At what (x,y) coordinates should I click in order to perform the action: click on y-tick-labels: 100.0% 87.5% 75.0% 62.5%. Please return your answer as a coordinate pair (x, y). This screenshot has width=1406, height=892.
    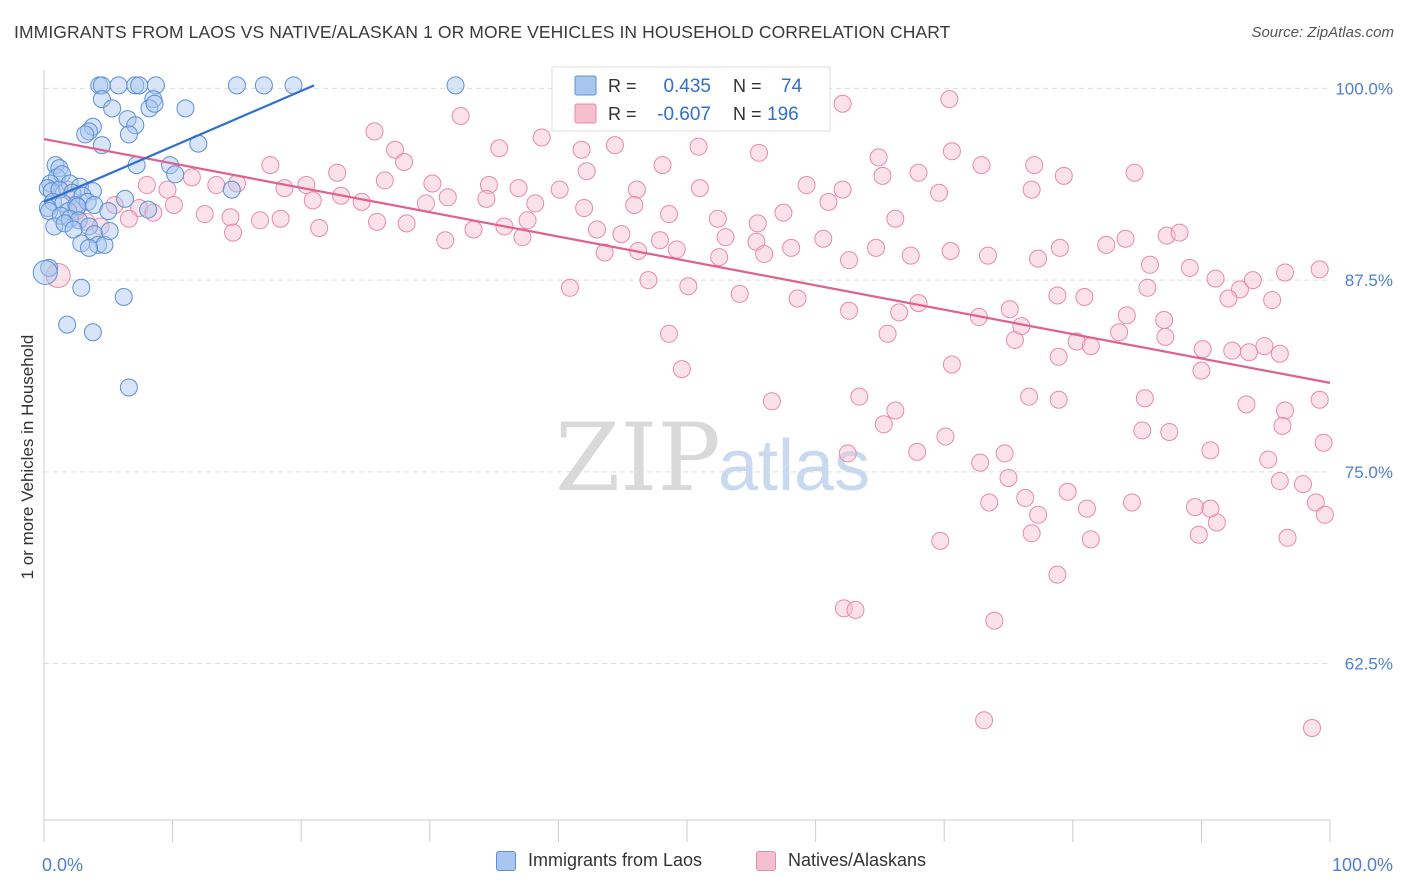
    Looking at the image, I should click on (1364, 376).